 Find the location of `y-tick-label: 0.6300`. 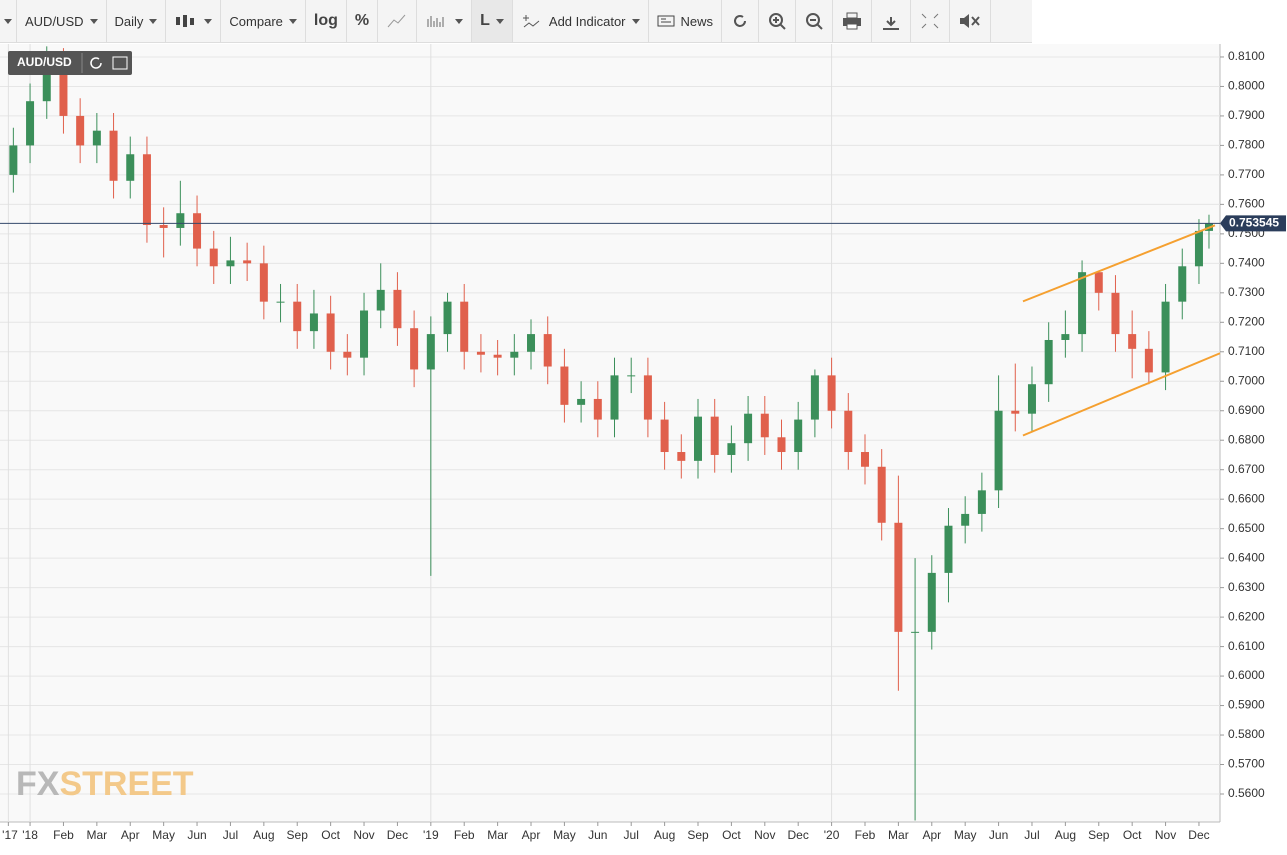

y-tick-label: 0.6300 is located at coordinates (1246, 587).